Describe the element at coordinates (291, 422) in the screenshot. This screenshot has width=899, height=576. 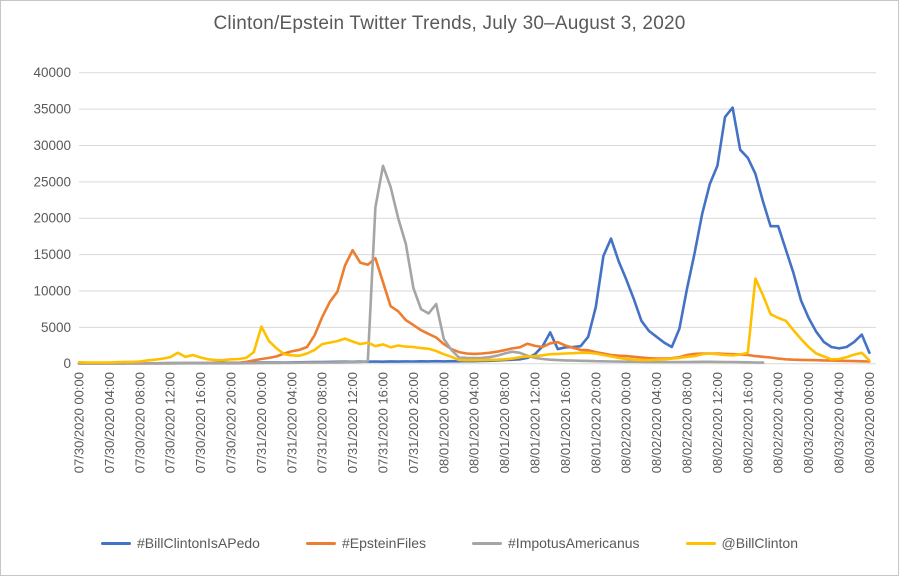
I see `x-axis-tick-label: 07/31/2020 04:00` at that location.